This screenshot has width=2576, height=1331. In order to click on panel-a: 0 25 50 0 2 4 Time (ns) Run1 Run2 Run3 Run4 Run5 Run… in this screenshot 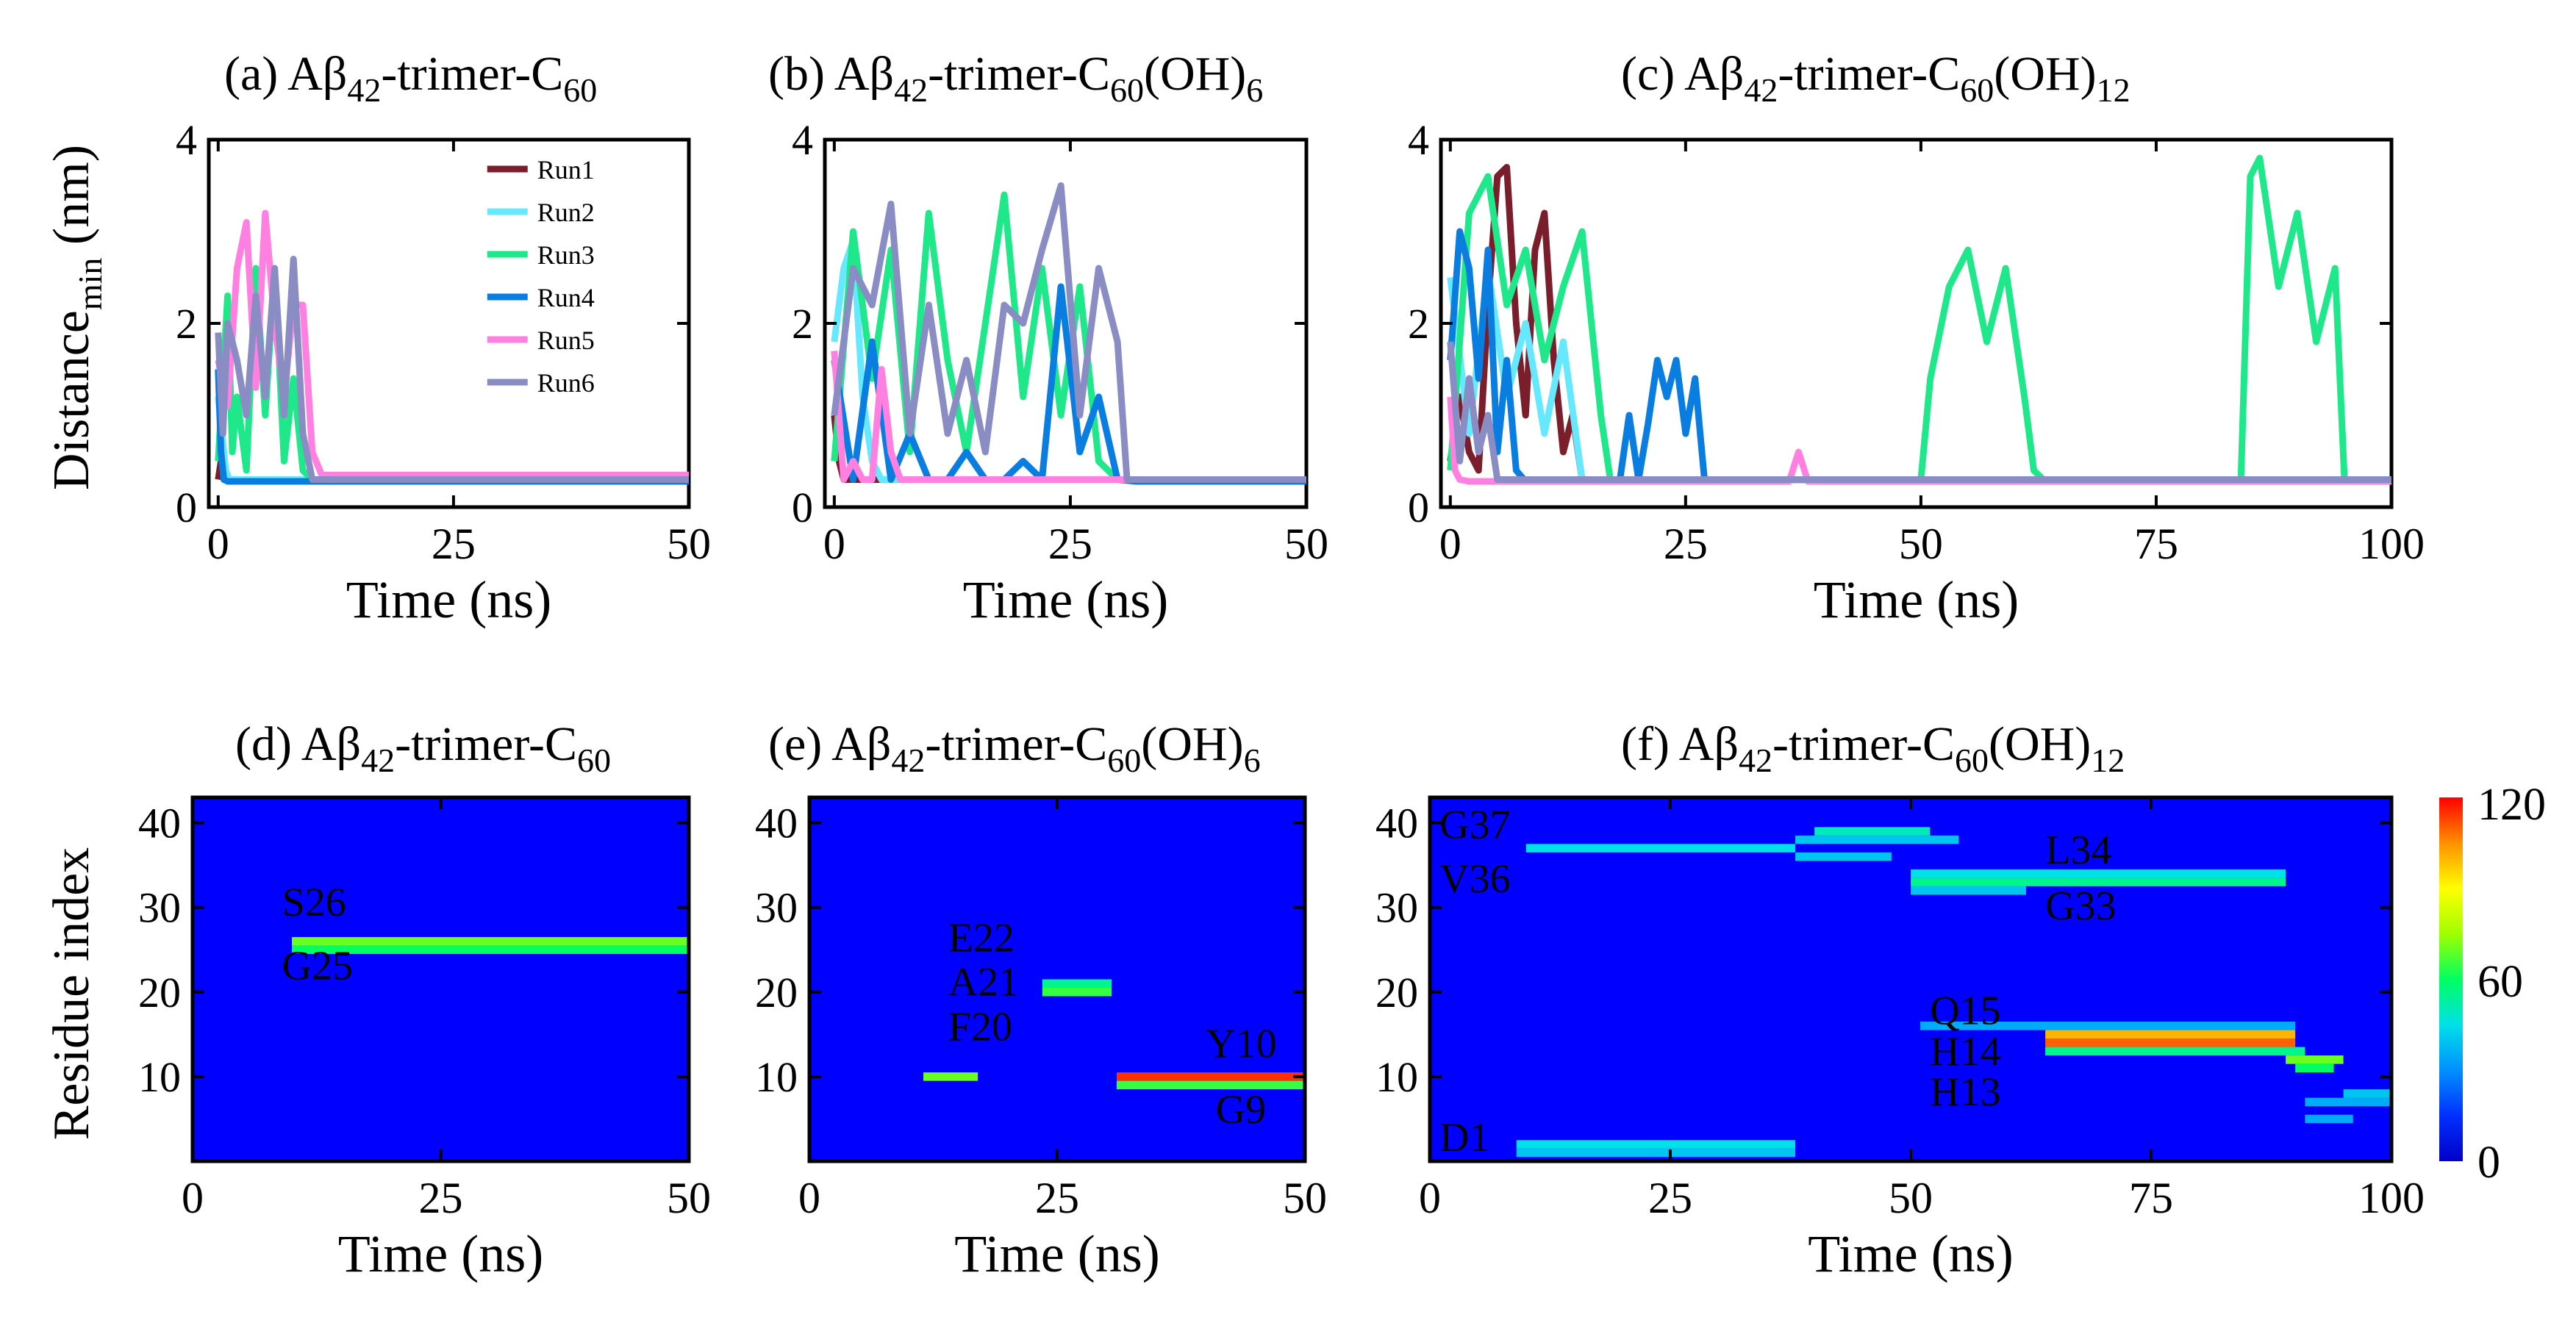, I will do `click(444, 372)`.